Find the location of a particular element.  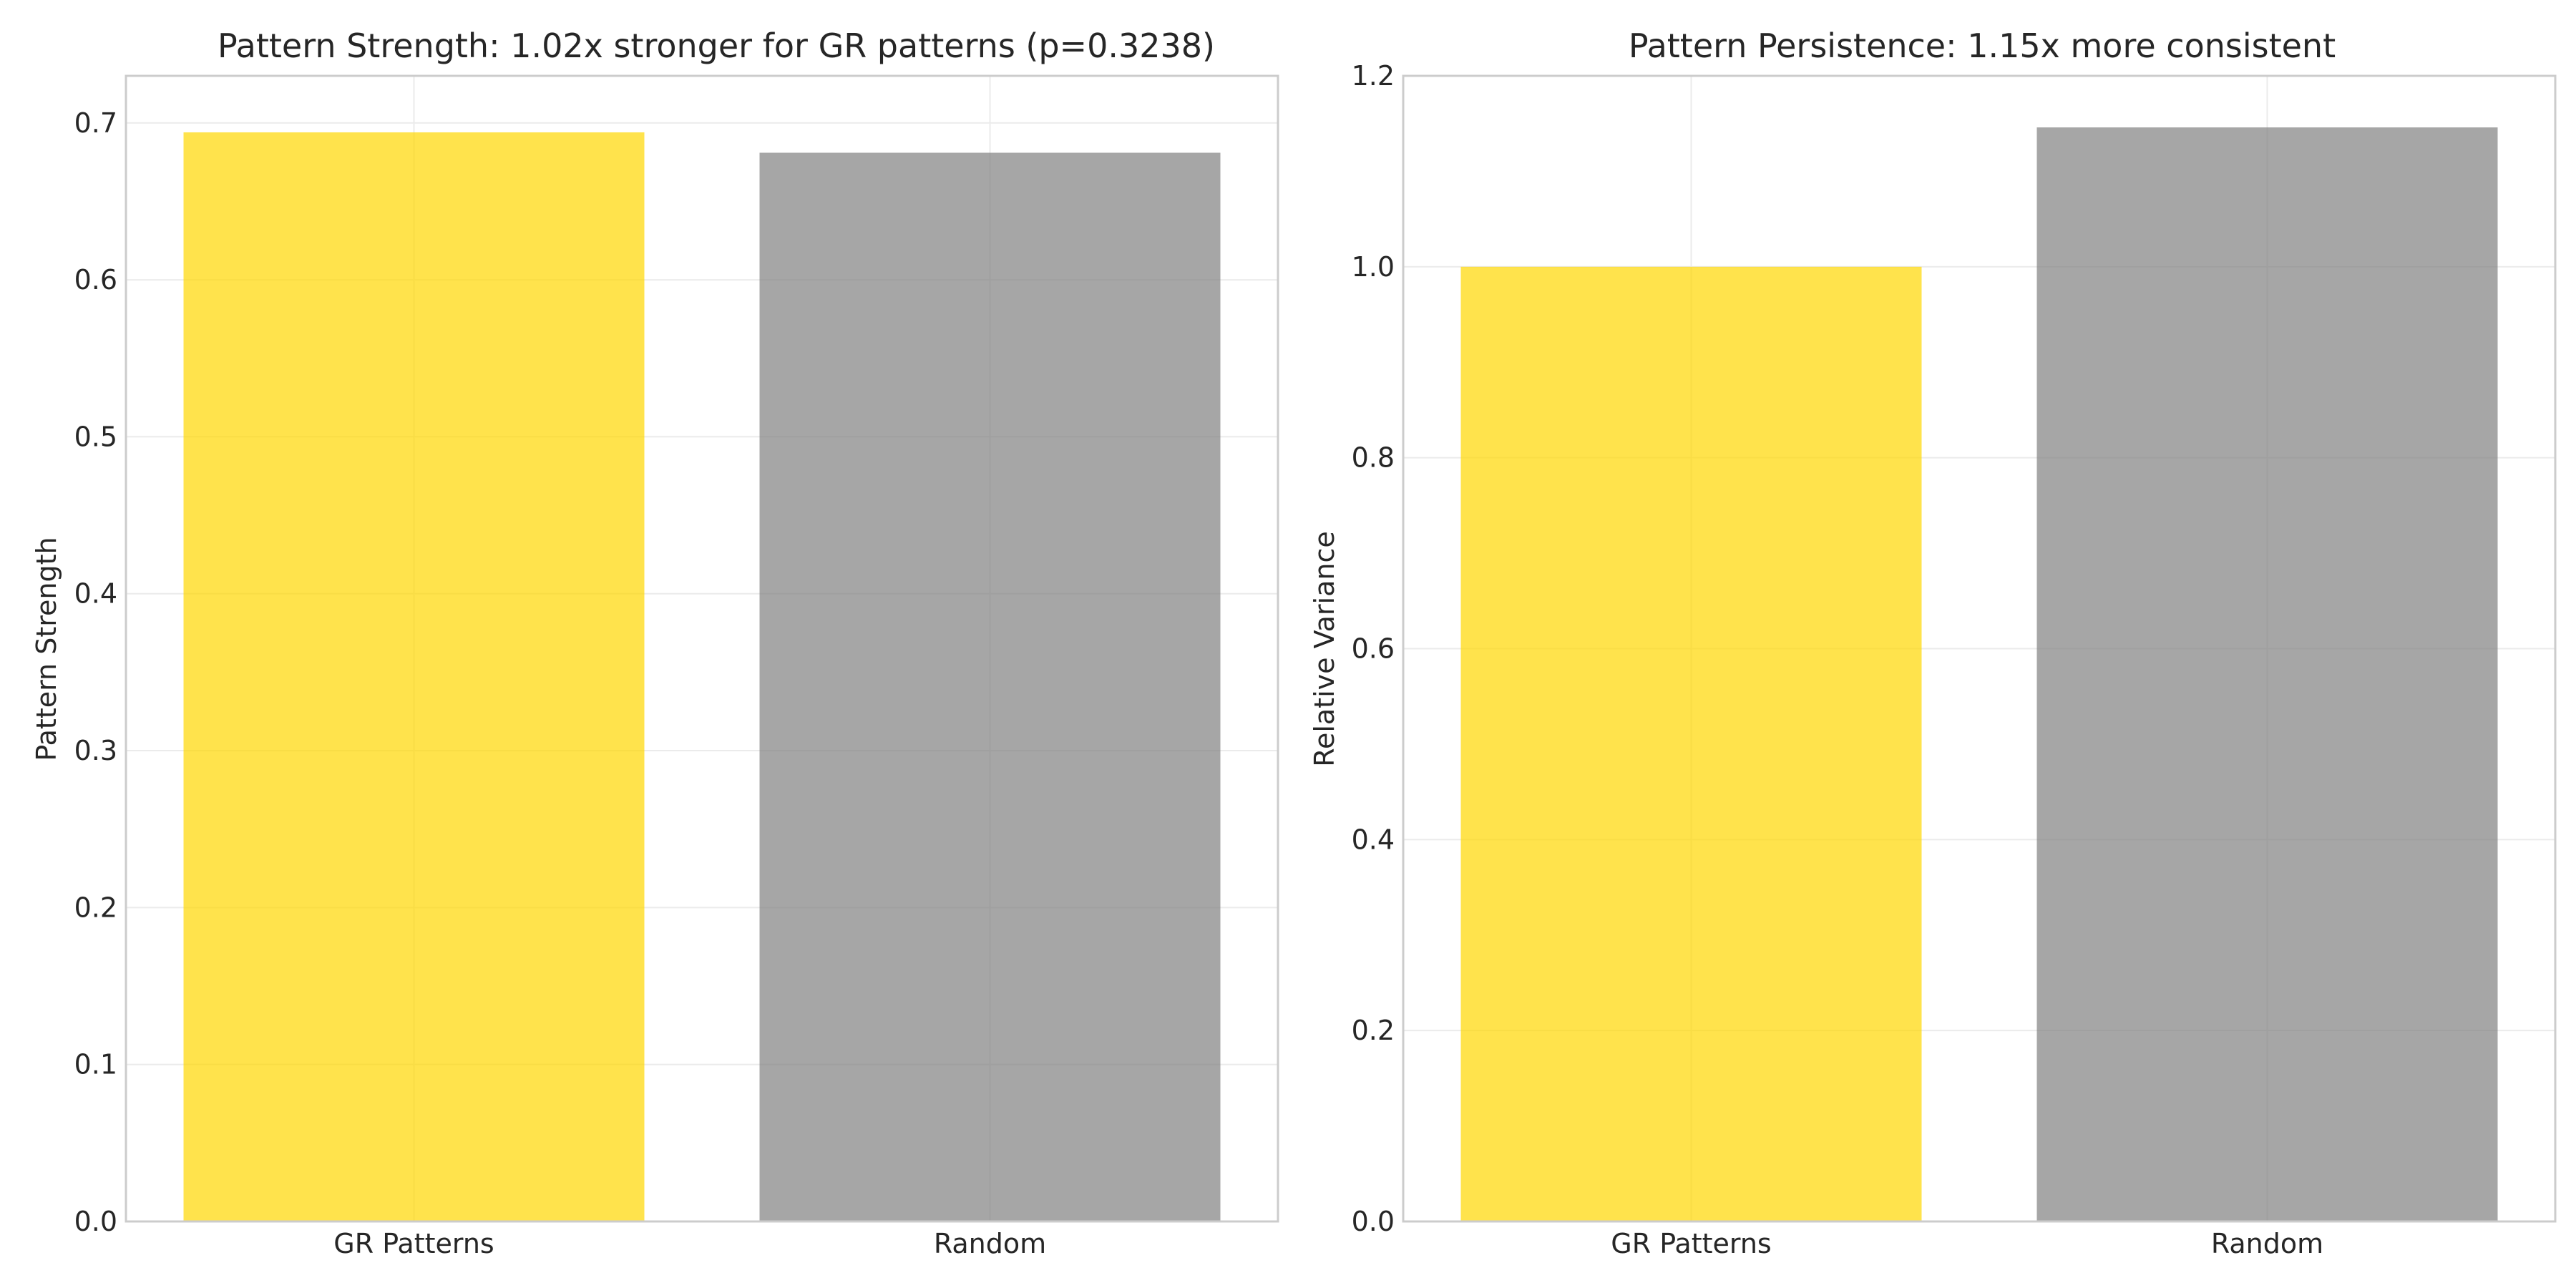

y-axis-label: Pattern Strength is located at coordinates (46, 649).